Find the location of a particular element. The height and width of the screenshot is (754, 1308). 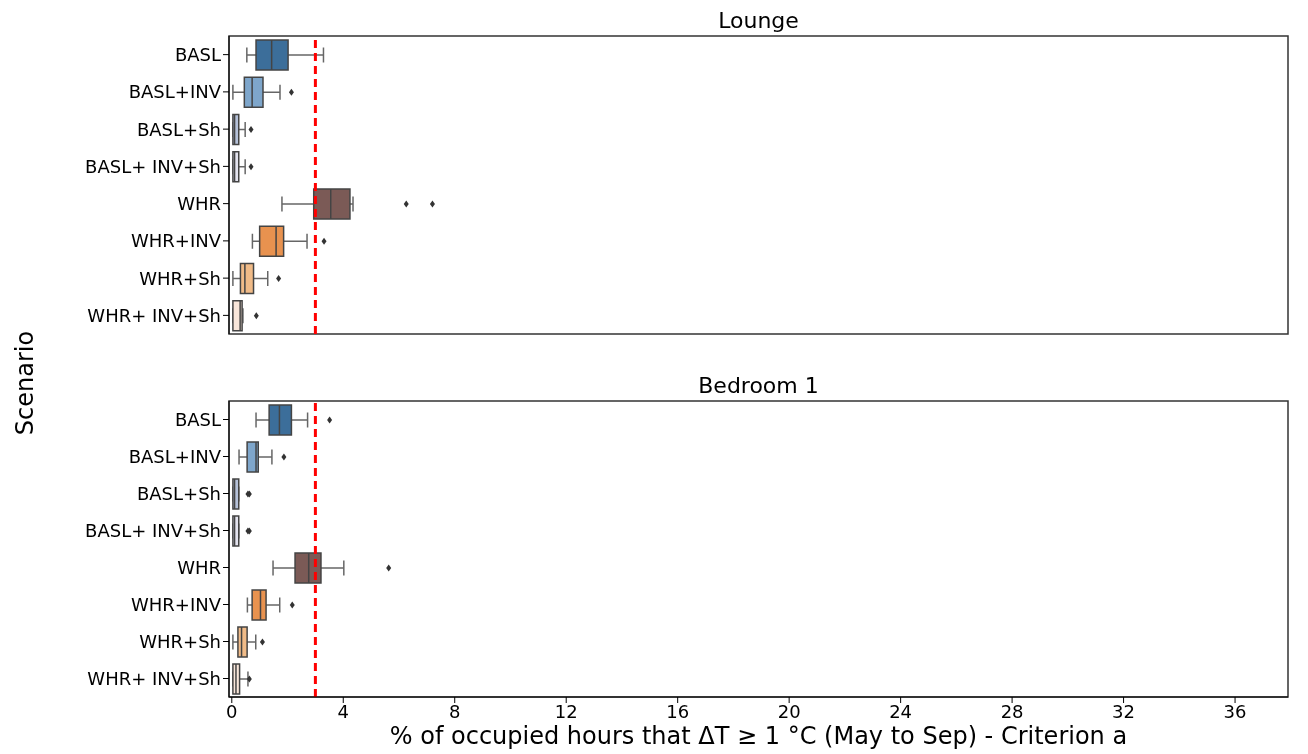

x-tick-label: 0 is located at coordinates (232, 711).